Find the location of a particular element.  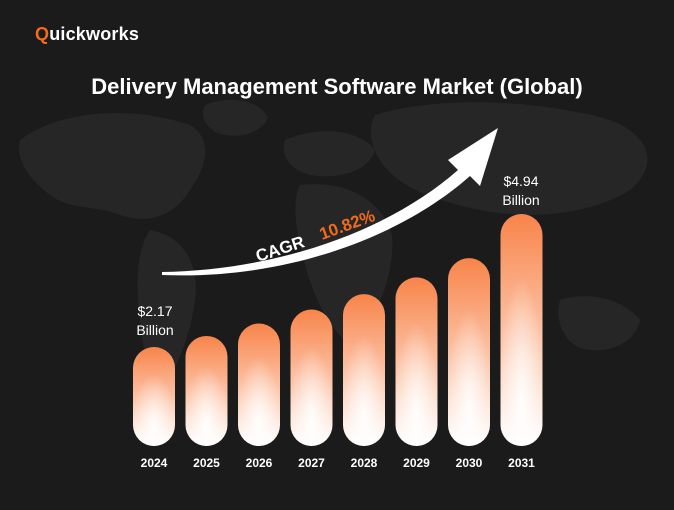

bar-glow-2025 is located at coordinates (206, 390).